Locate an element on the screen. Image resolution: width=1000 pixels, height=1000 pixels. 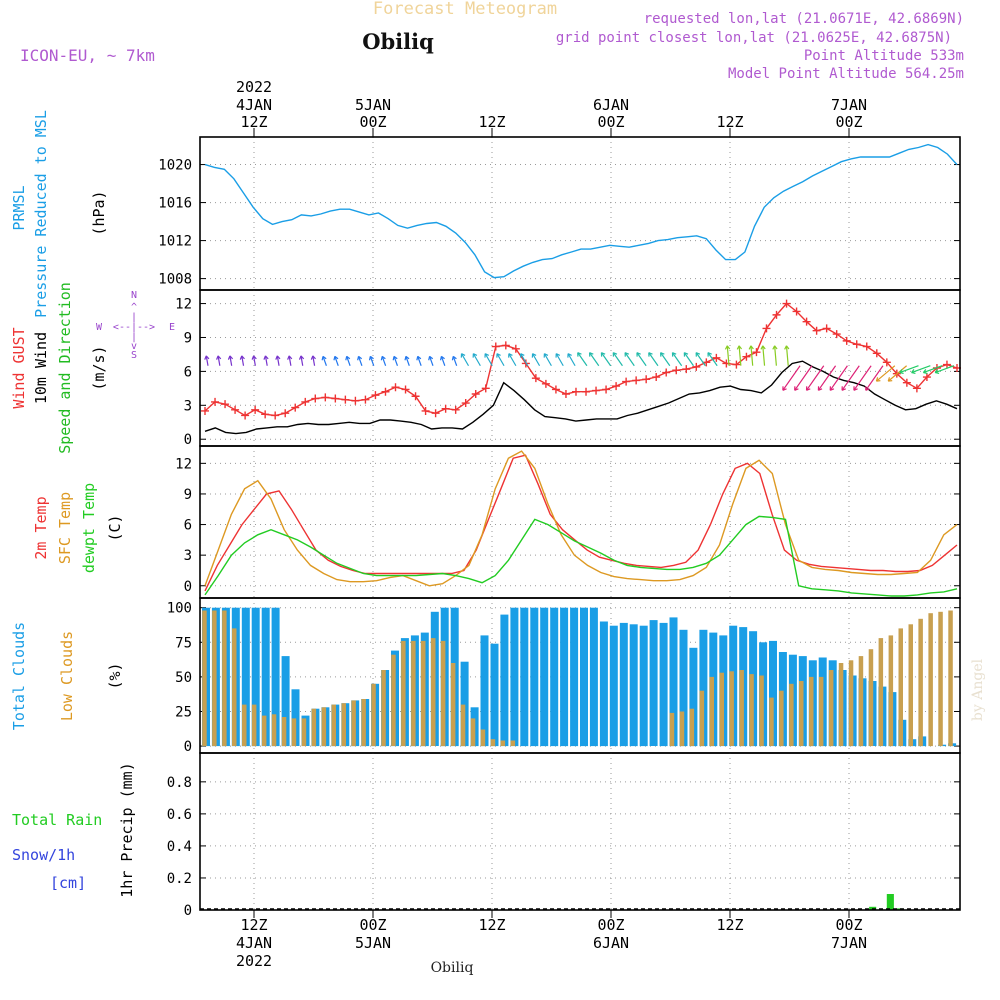
bottom-hour-label: 00Z is located at coordinates (372, 925).